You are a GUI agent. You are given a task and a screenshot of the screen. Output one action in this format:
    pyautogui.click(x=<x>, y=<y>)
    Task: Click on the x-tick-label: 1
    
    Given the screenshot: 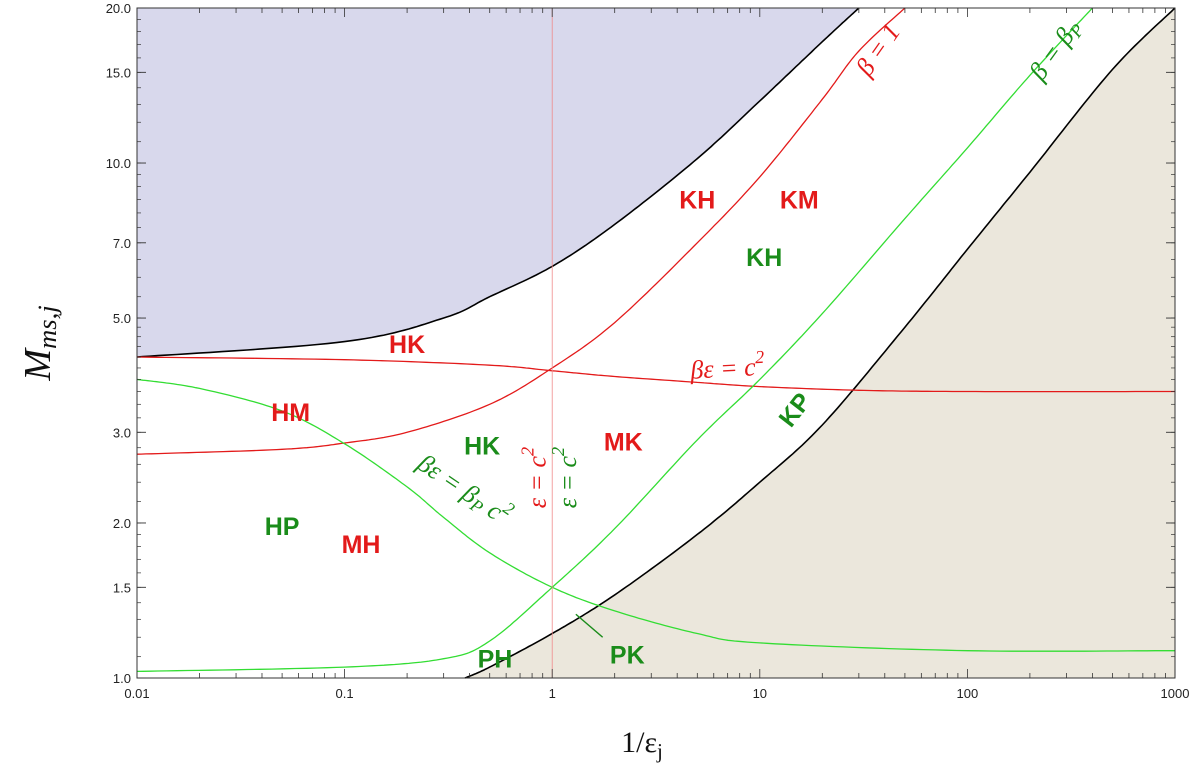 What is the action you would take?
    pyautogui.click(x=552, y=693)
    